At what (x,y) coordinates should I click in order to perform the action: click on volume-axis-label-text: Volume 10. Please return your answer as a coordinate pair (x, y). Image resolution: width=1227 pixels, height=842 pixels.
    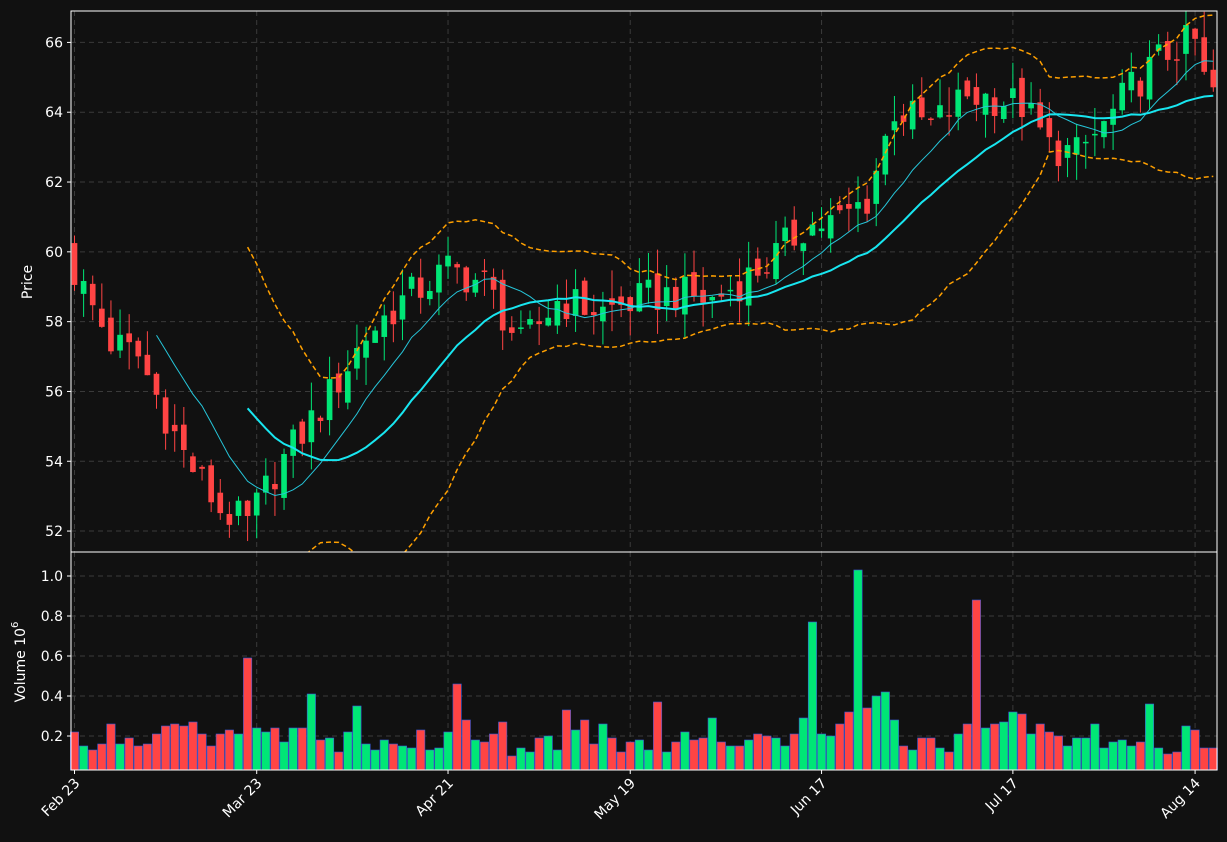
    Looking at the image, I should click on (21, 665).